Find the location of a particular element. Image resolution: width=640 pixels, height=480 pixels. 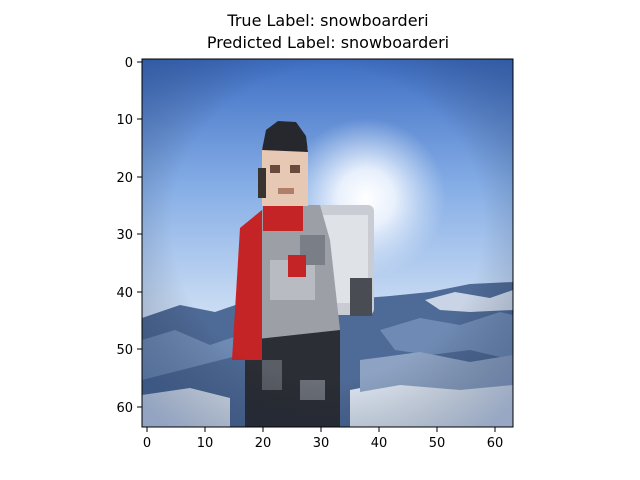

x-axis: 0 10 20 30 40 50 60 is located at coordinates (323, 439).